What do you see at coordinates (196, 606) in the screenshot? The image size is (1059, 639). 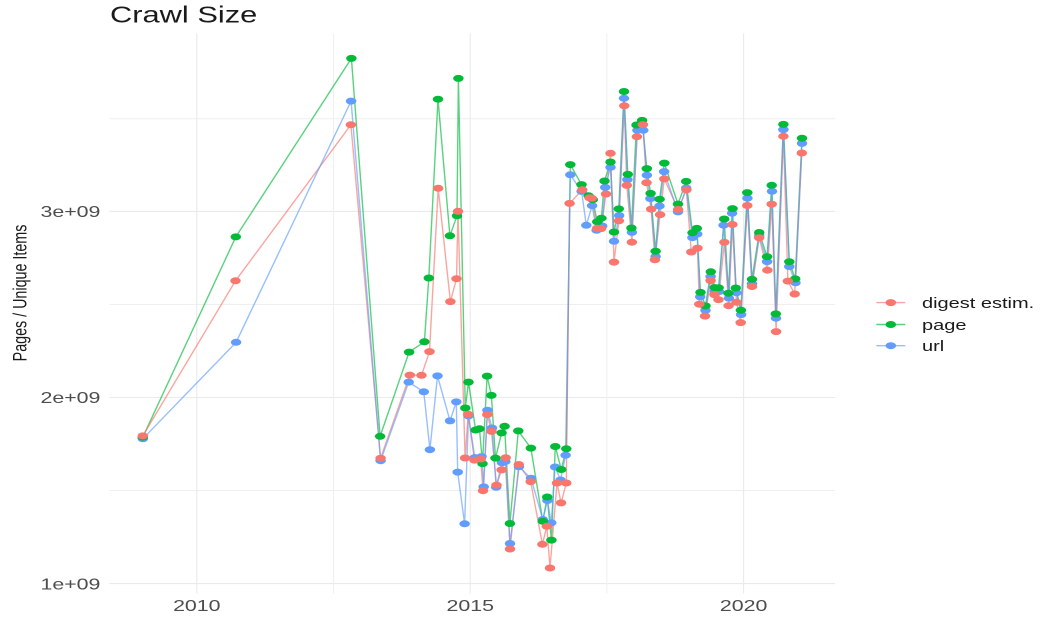 I see `svg-text: 2010` at bounding box center [196, 606].